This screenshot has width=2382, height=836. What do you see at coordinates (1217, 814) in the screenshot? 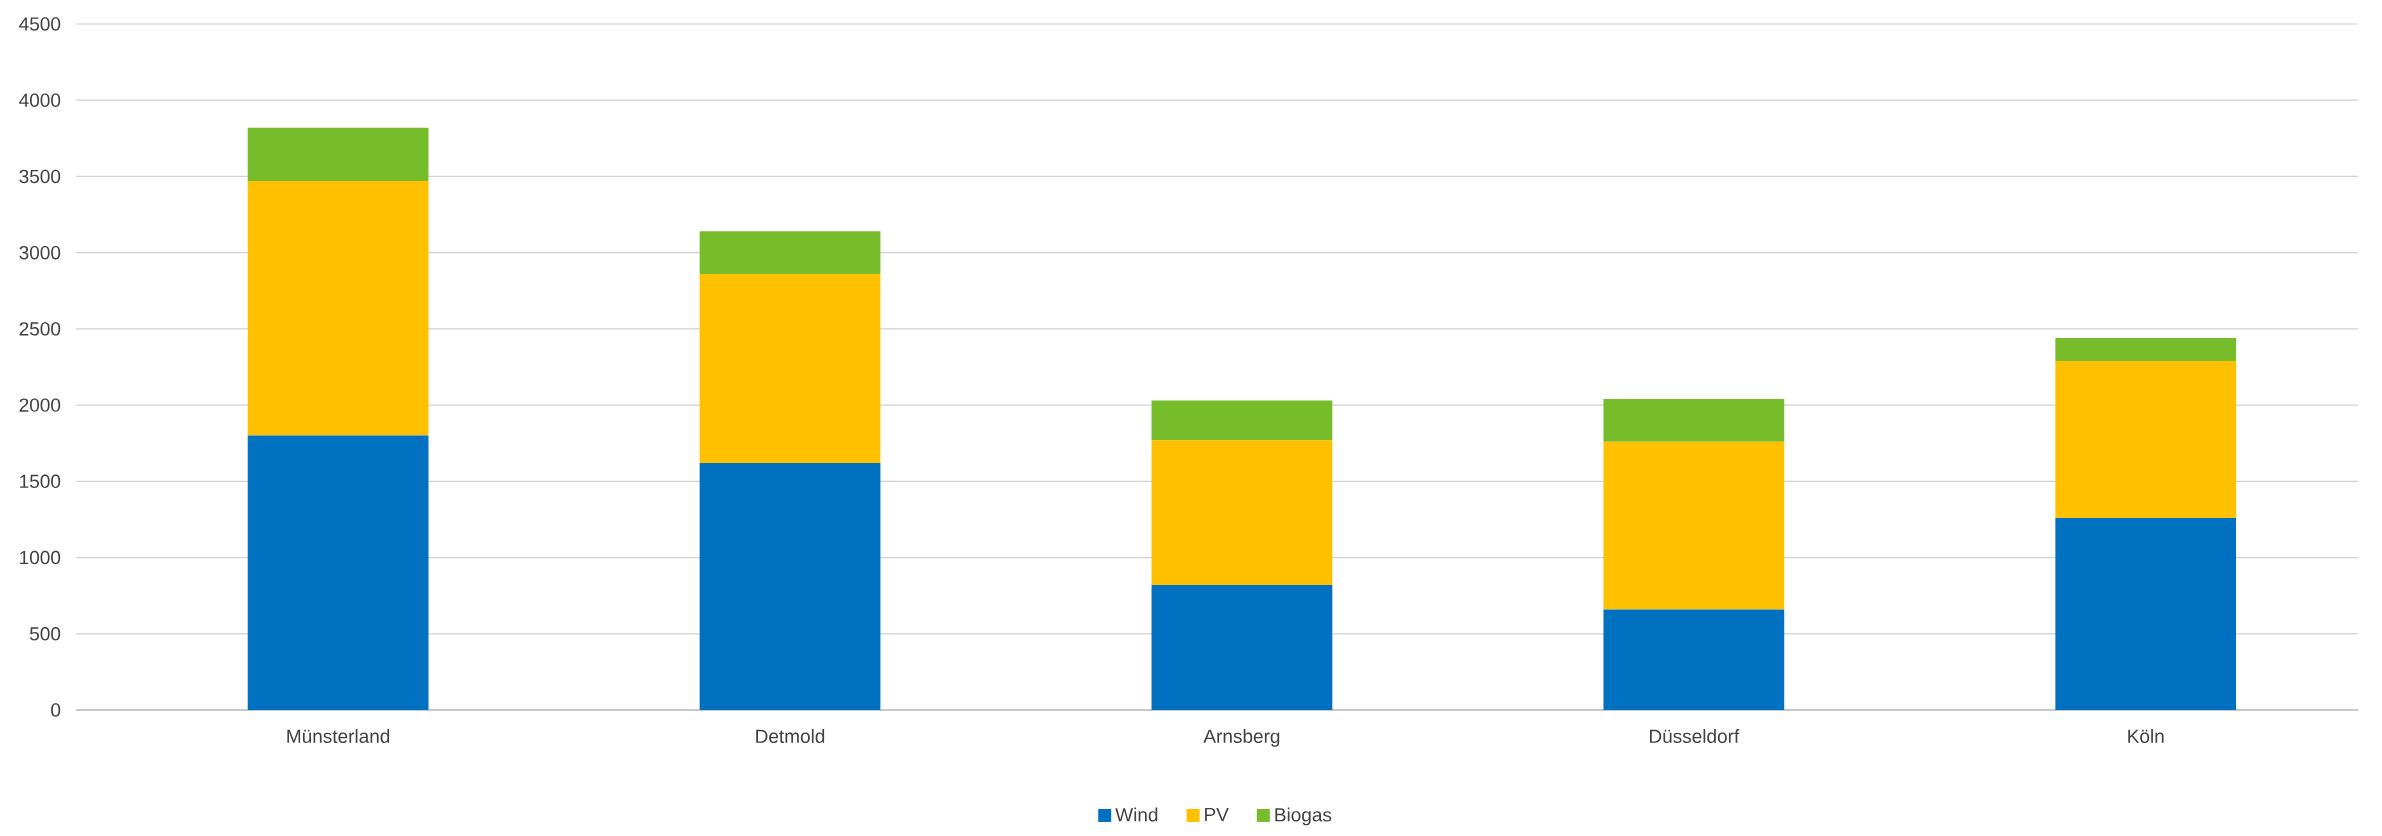
I see `legend-label: PV` at bounding box center [1217, 814].